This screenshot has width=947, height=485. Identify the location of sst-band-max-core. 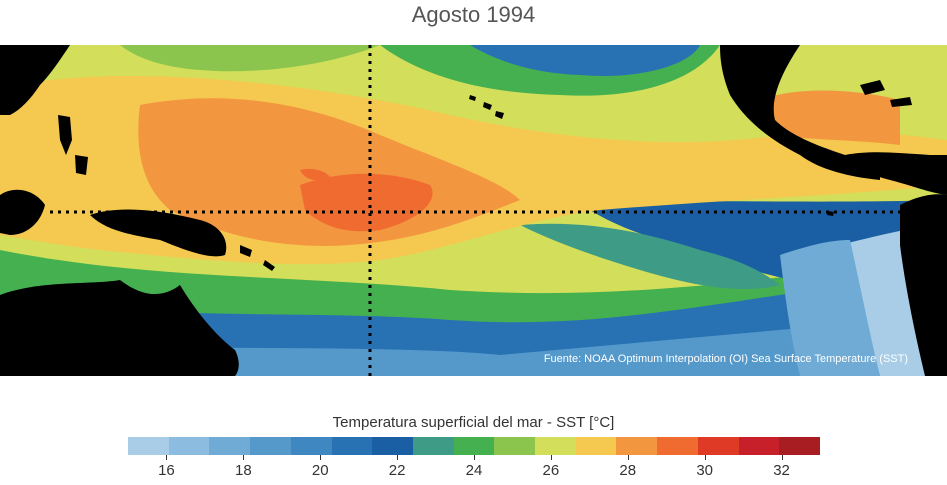
(366, 202).